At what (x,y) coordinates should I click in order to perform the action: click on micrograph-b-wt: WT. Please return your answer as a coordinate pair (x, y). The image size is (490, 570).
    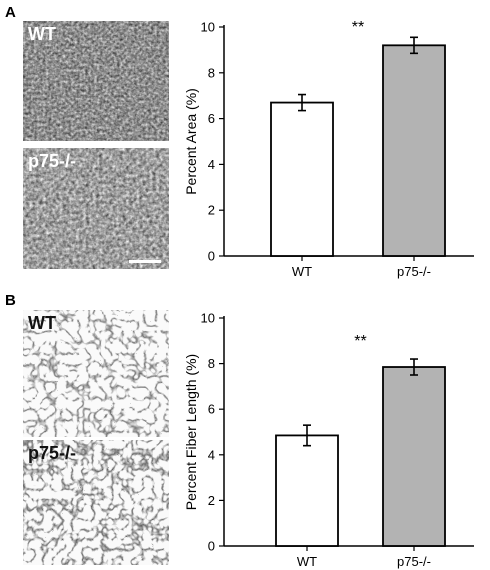
    Looking at the image, I should click on (96, 373).